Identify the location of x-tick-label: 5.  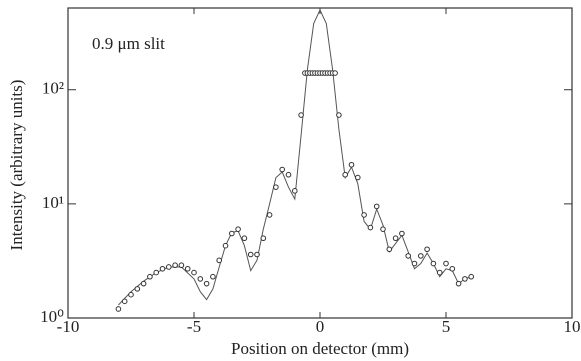
(446, 326).